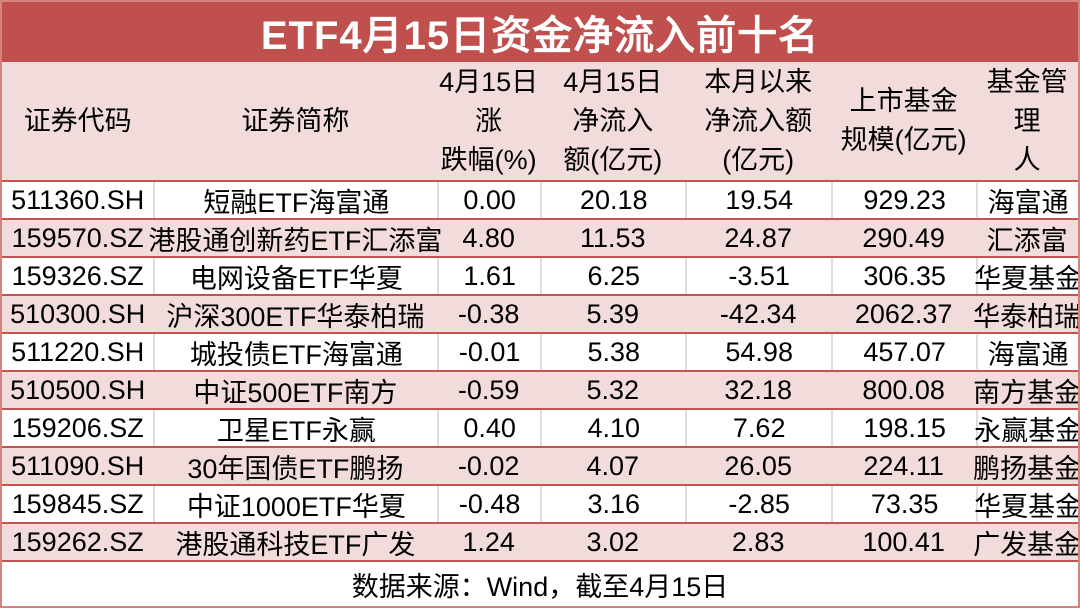  Describe the element at coordinates (757, 276) in the screenshot. I see `cell-month-inflow: -3.51` at that location.